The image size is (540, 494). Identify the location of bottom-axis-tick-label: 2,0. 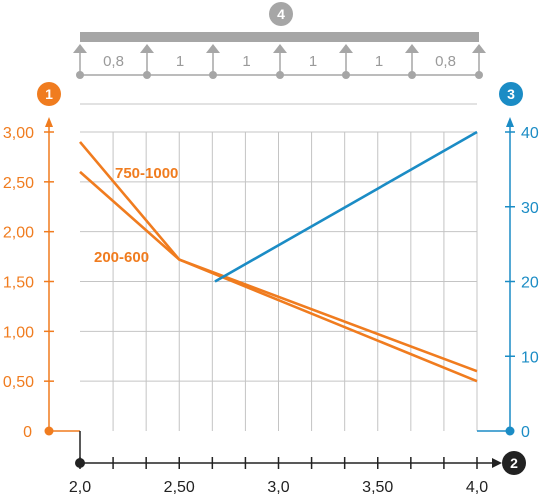
(80, 486).